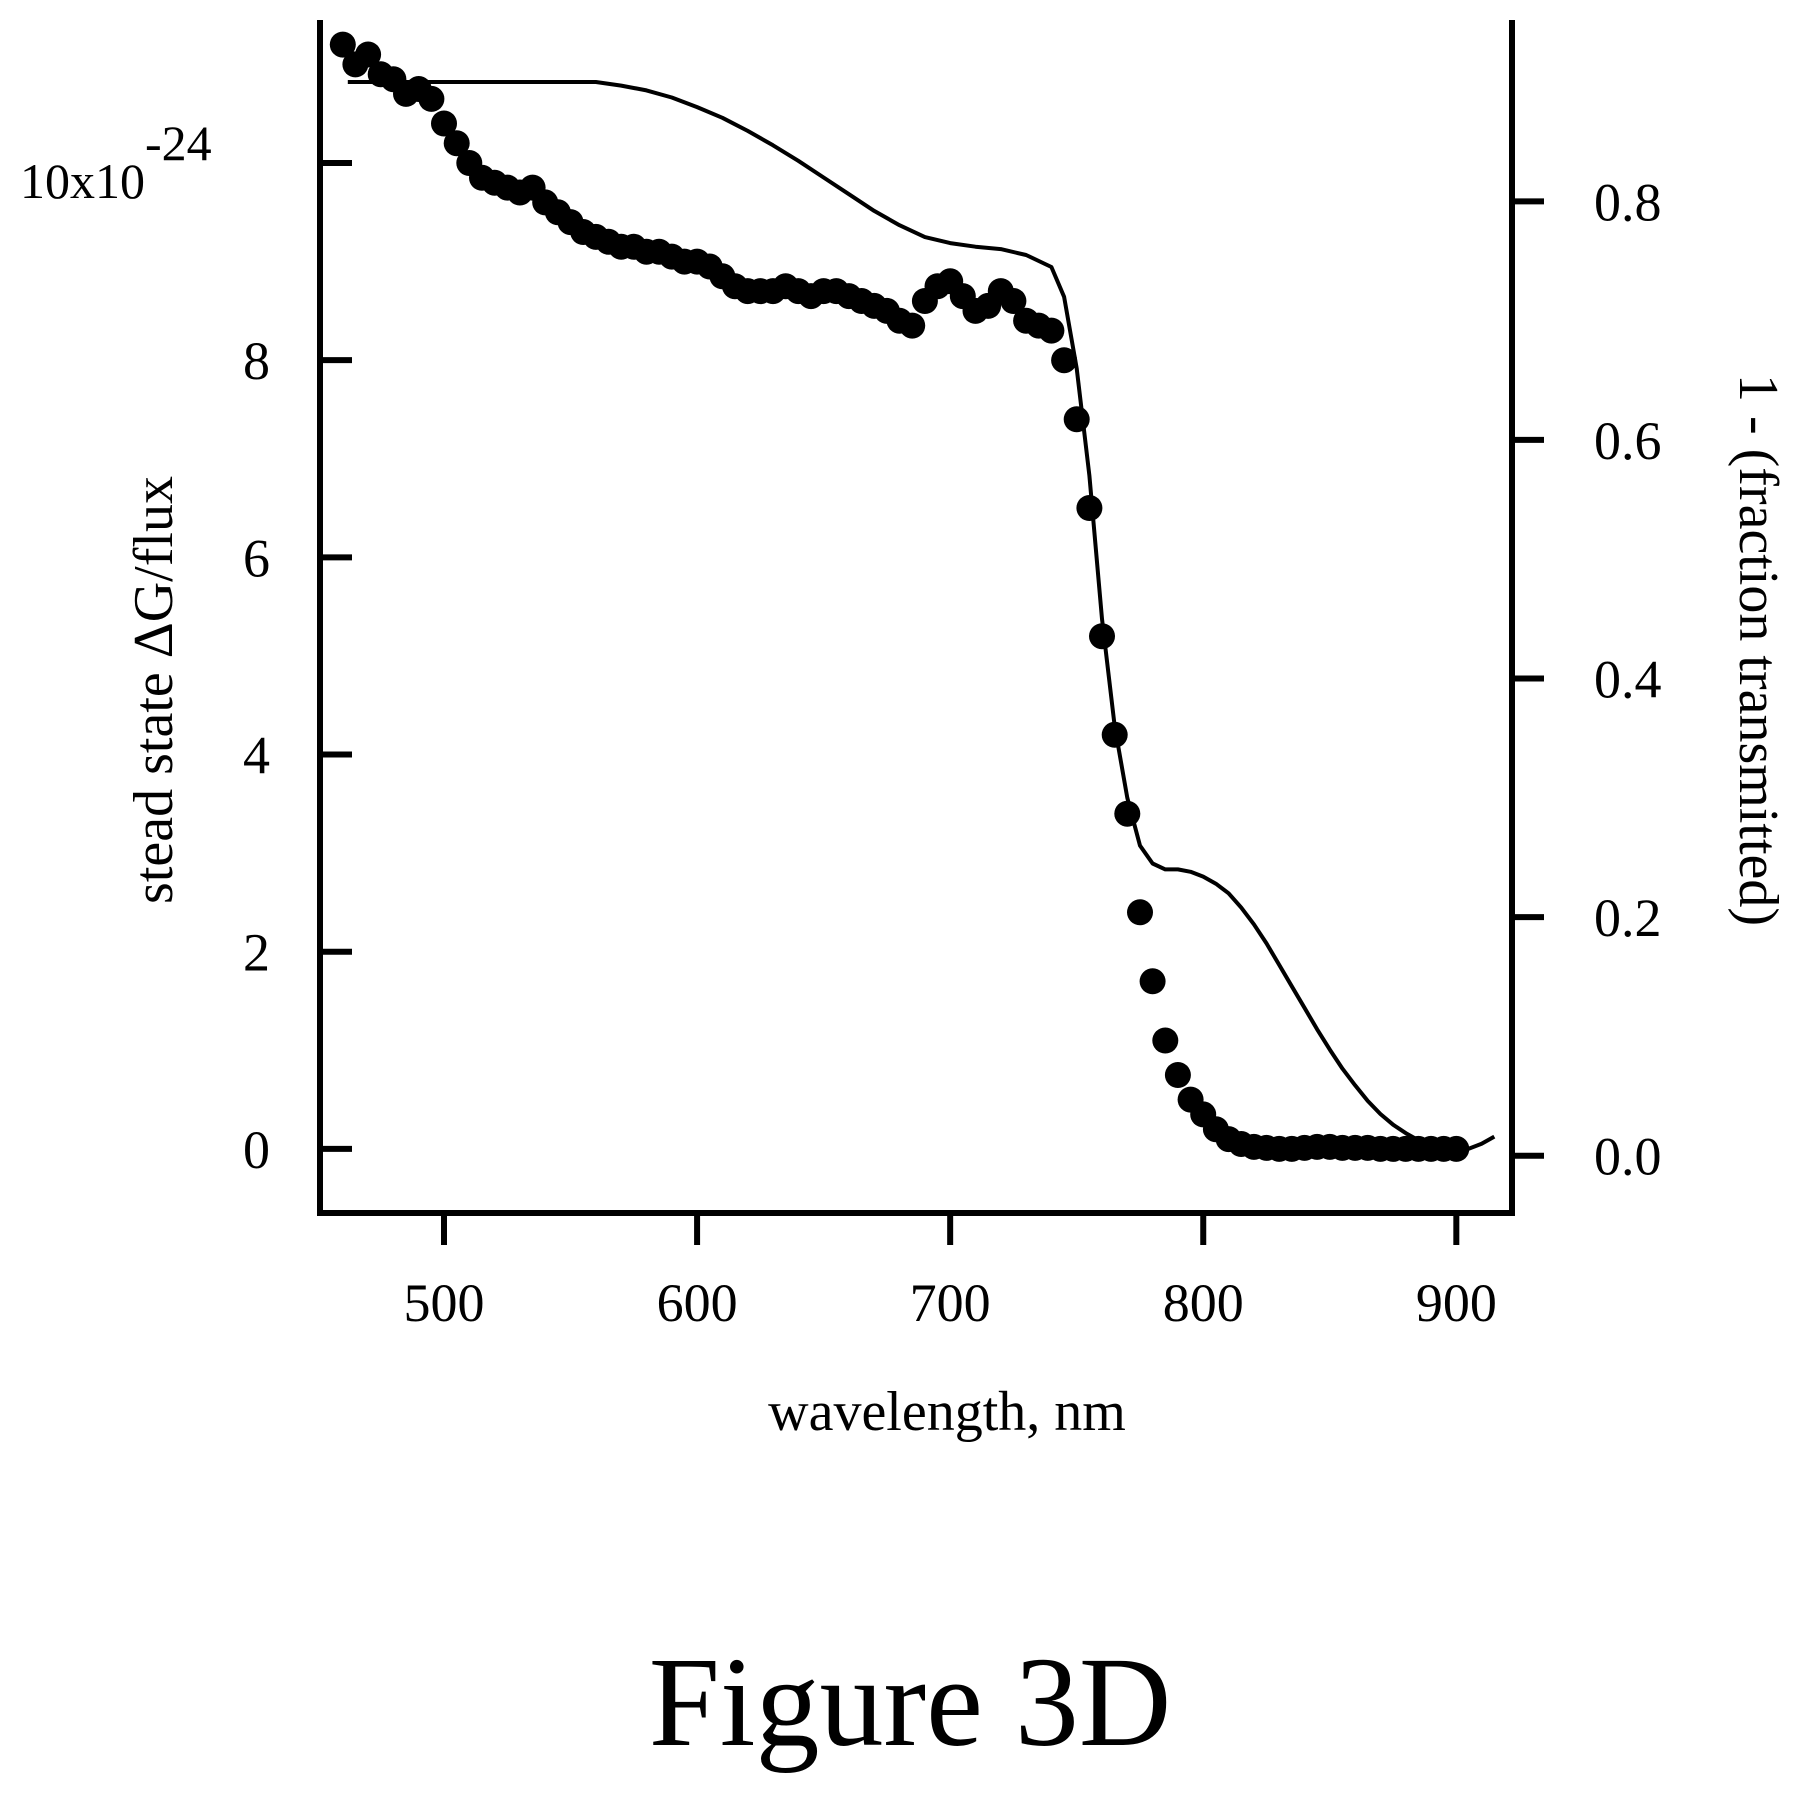 This screenshot has width=1806, height=1797. What do you see at coordinates (256, 1150) in the screenshot?
I see `y-left-tick-label: 0` at bounding box center [256, 1150].